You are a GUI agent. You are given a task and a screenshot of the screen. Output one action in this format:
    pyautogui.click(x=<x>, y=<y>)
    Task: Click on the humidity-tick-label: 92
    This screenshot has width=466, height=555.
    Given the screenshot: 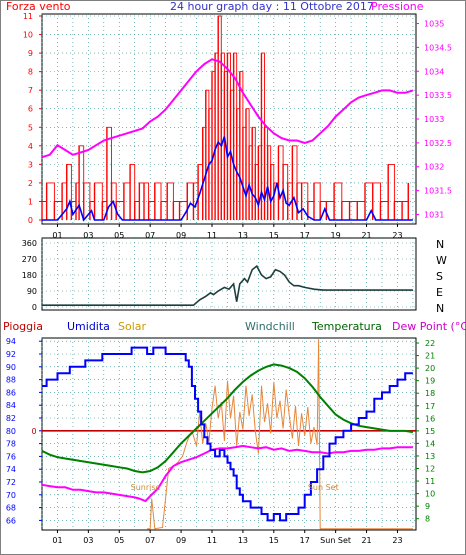 What is the action you would take?
    pyautogui.click(x=11, y=354)
    